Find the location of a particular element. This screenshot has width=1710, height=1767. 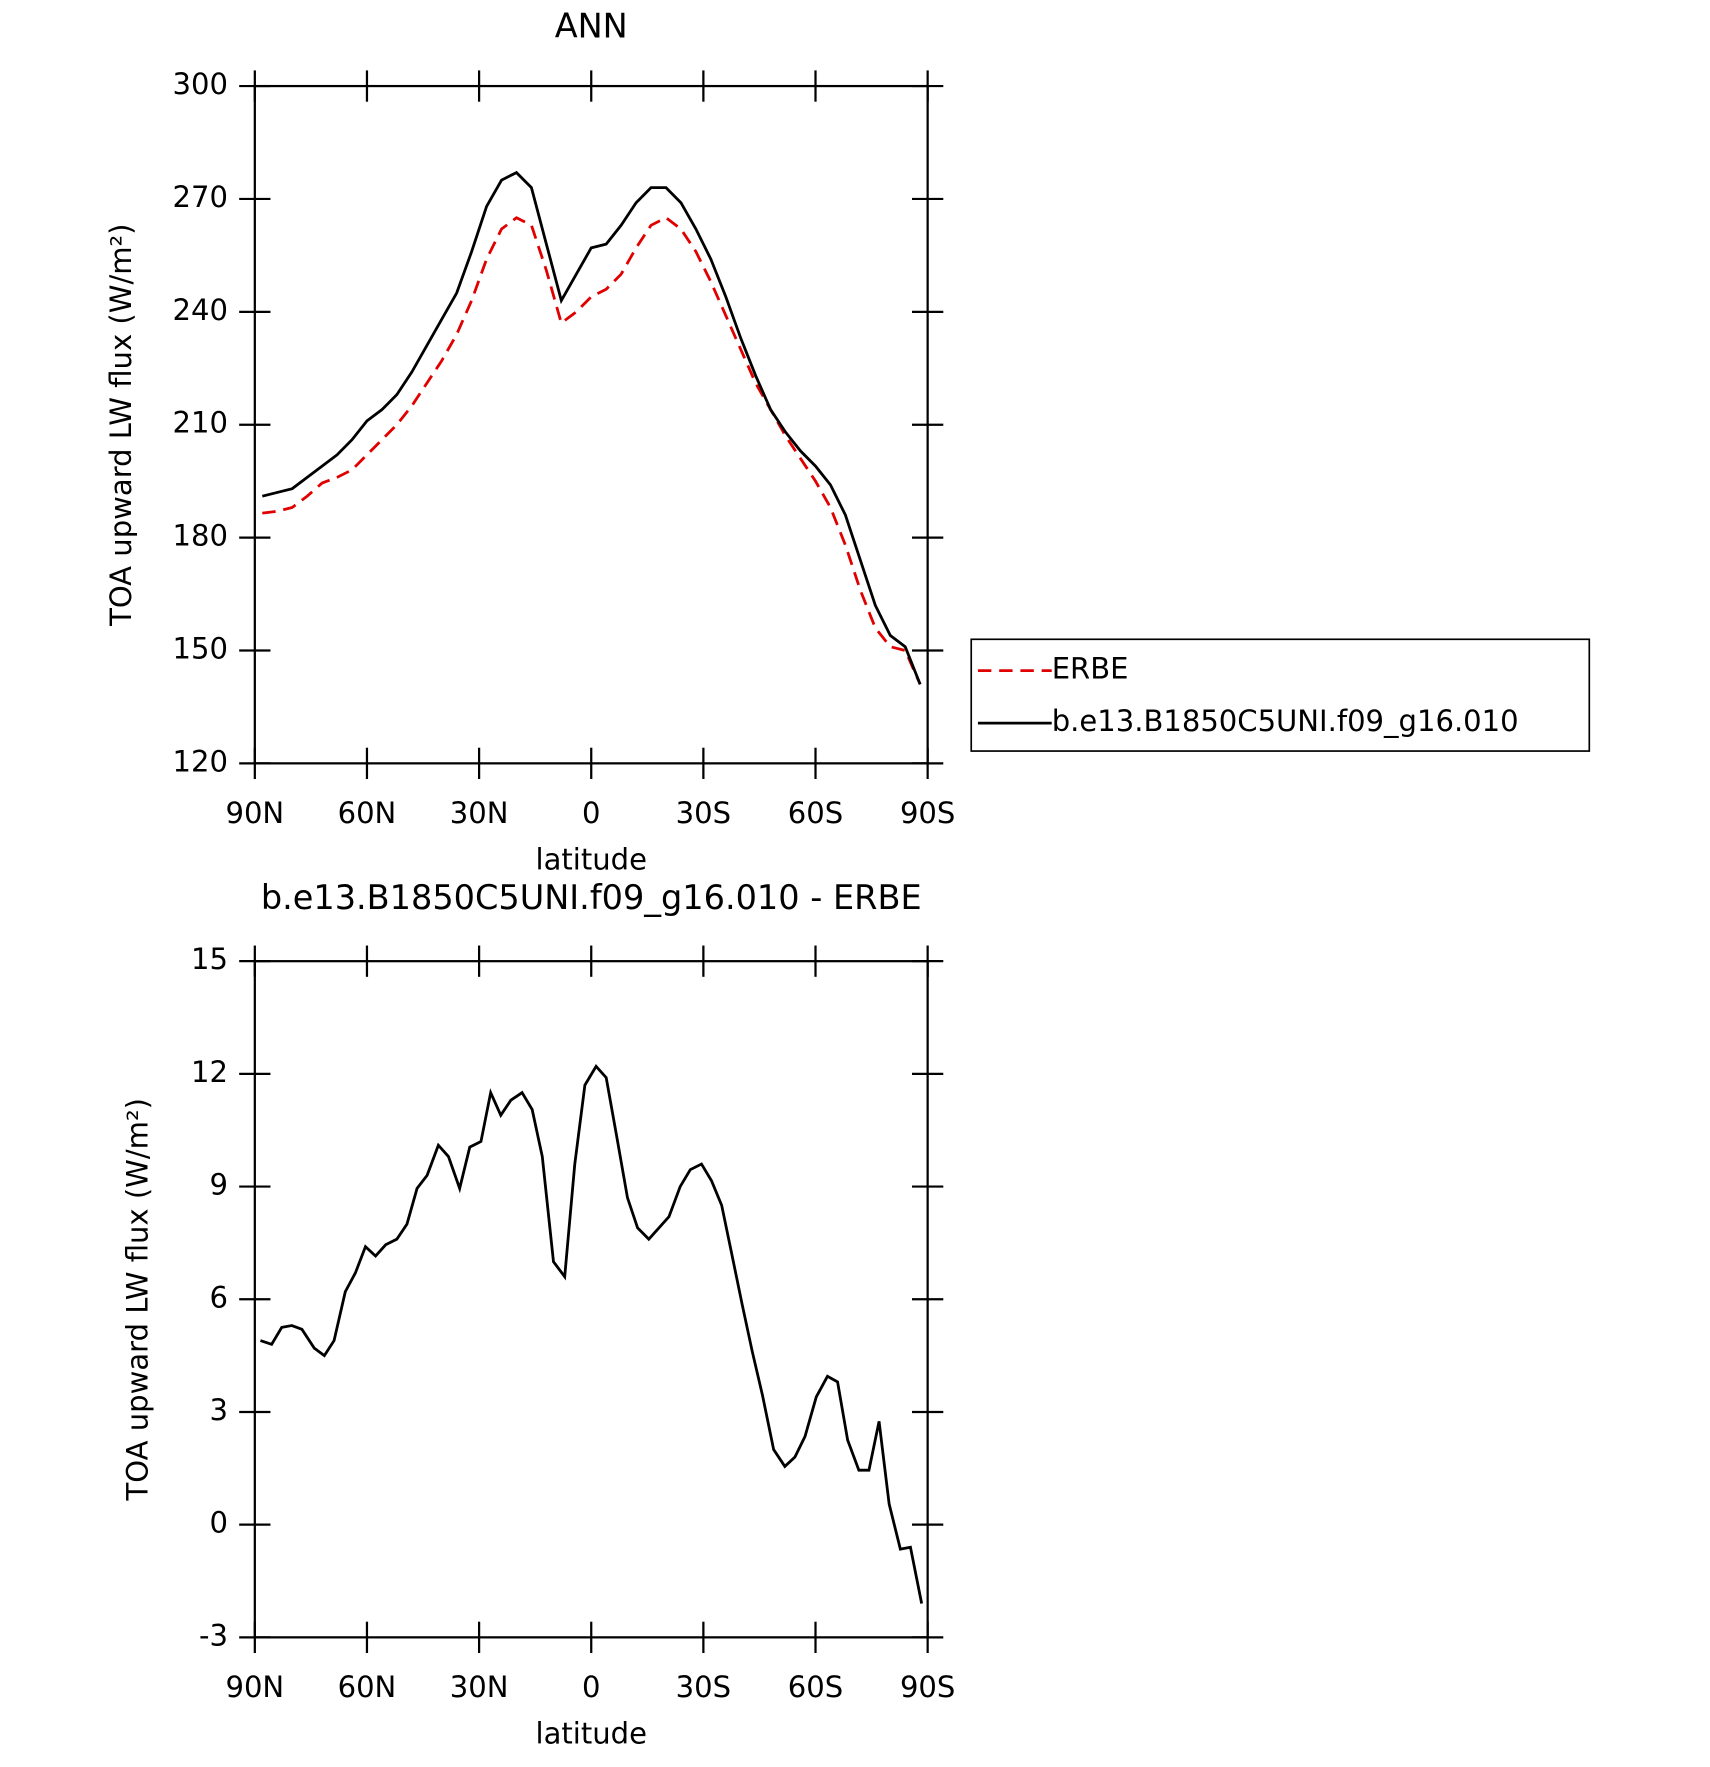

chart-title: b.e13.B1850C5UNI.f09_g16.010 - ERBE is located at coordinates (591, 897).